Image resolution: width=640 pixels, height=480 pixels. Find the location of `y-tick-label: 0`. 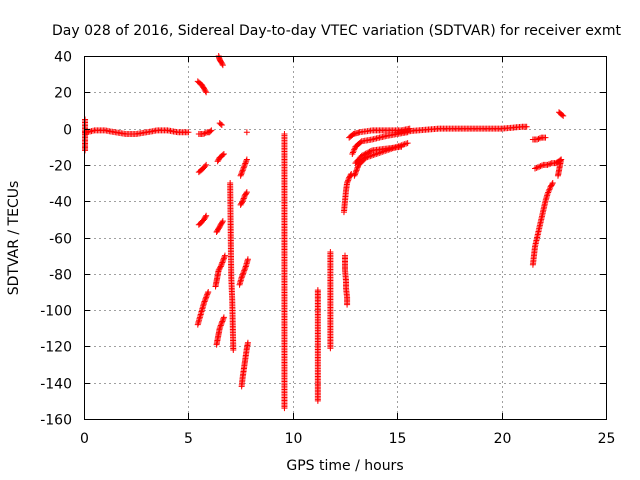

y-tick-label: 0 is located at coordinates (67, 131).